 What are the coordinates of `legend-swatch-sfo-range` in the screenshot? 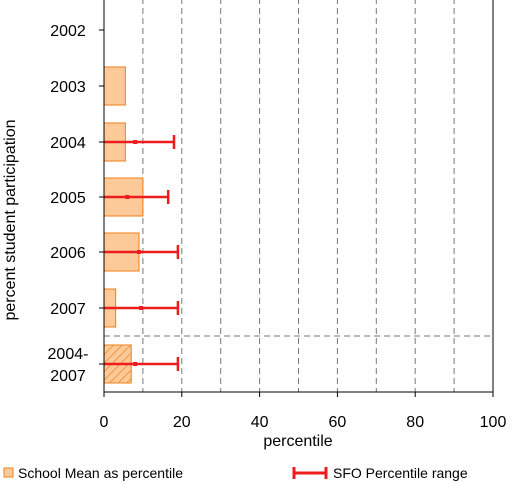 It's located at (310, 473).